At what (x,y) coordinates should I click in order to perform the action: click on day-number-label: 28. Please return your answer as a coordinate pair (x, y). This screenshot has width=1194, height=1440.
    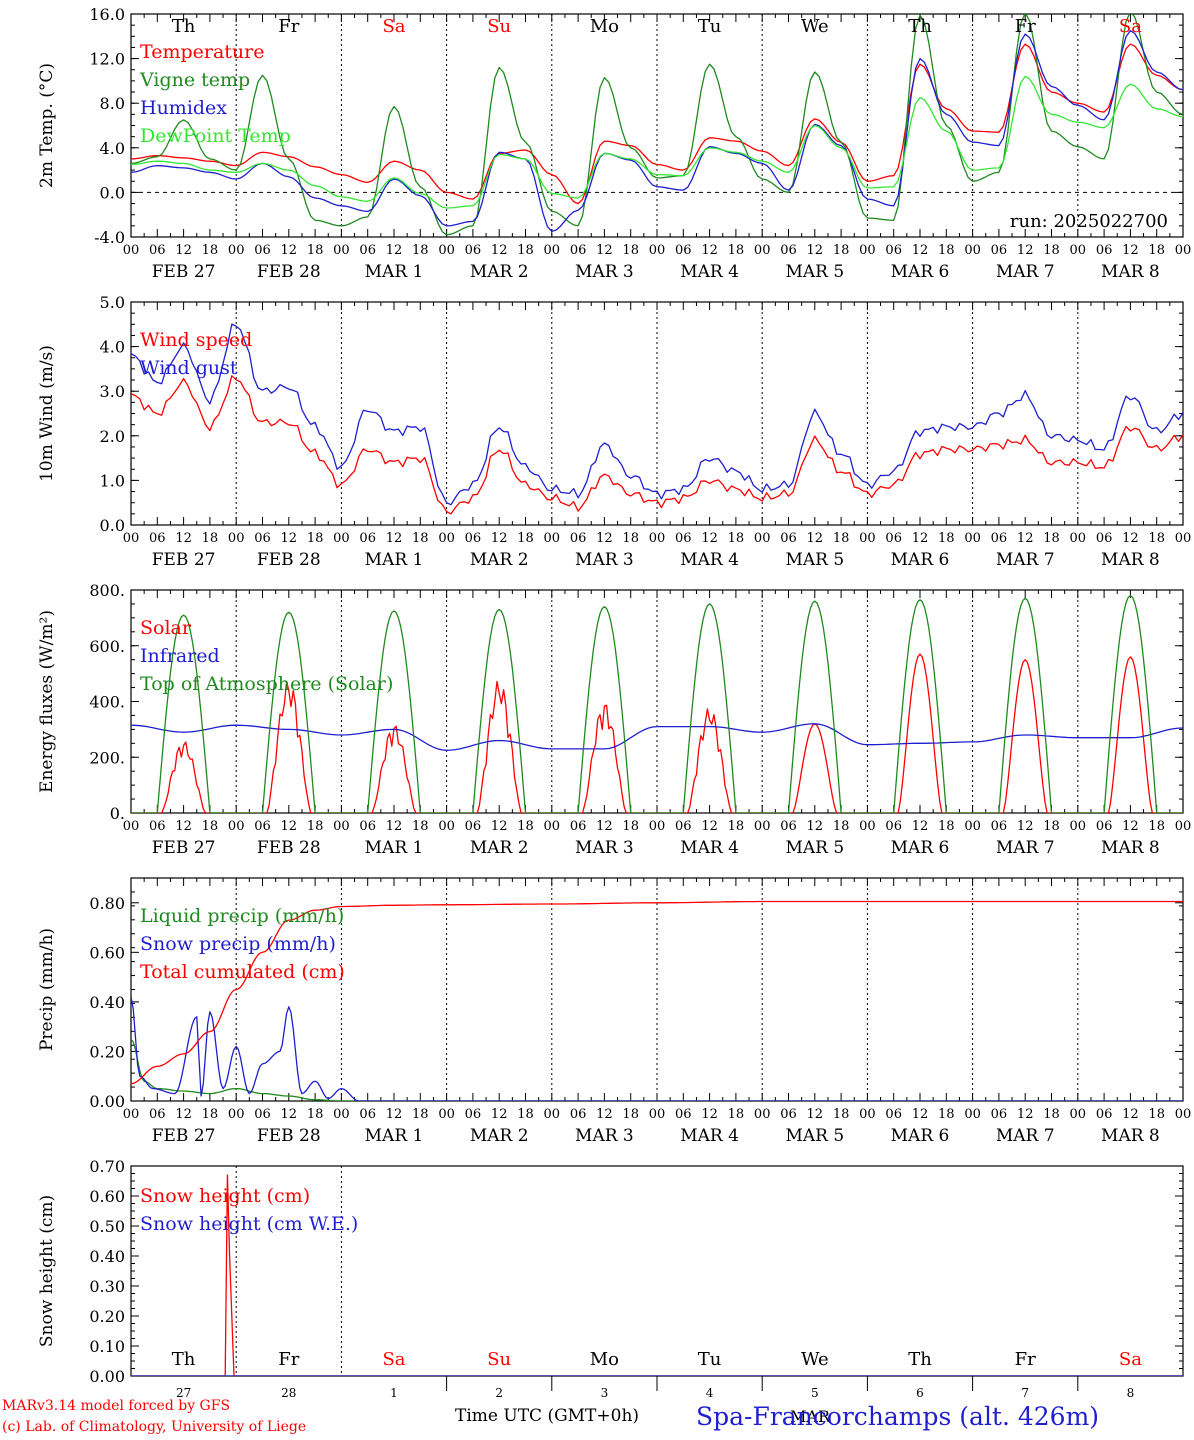
    Looking at the image, I should click on (288, 1393).